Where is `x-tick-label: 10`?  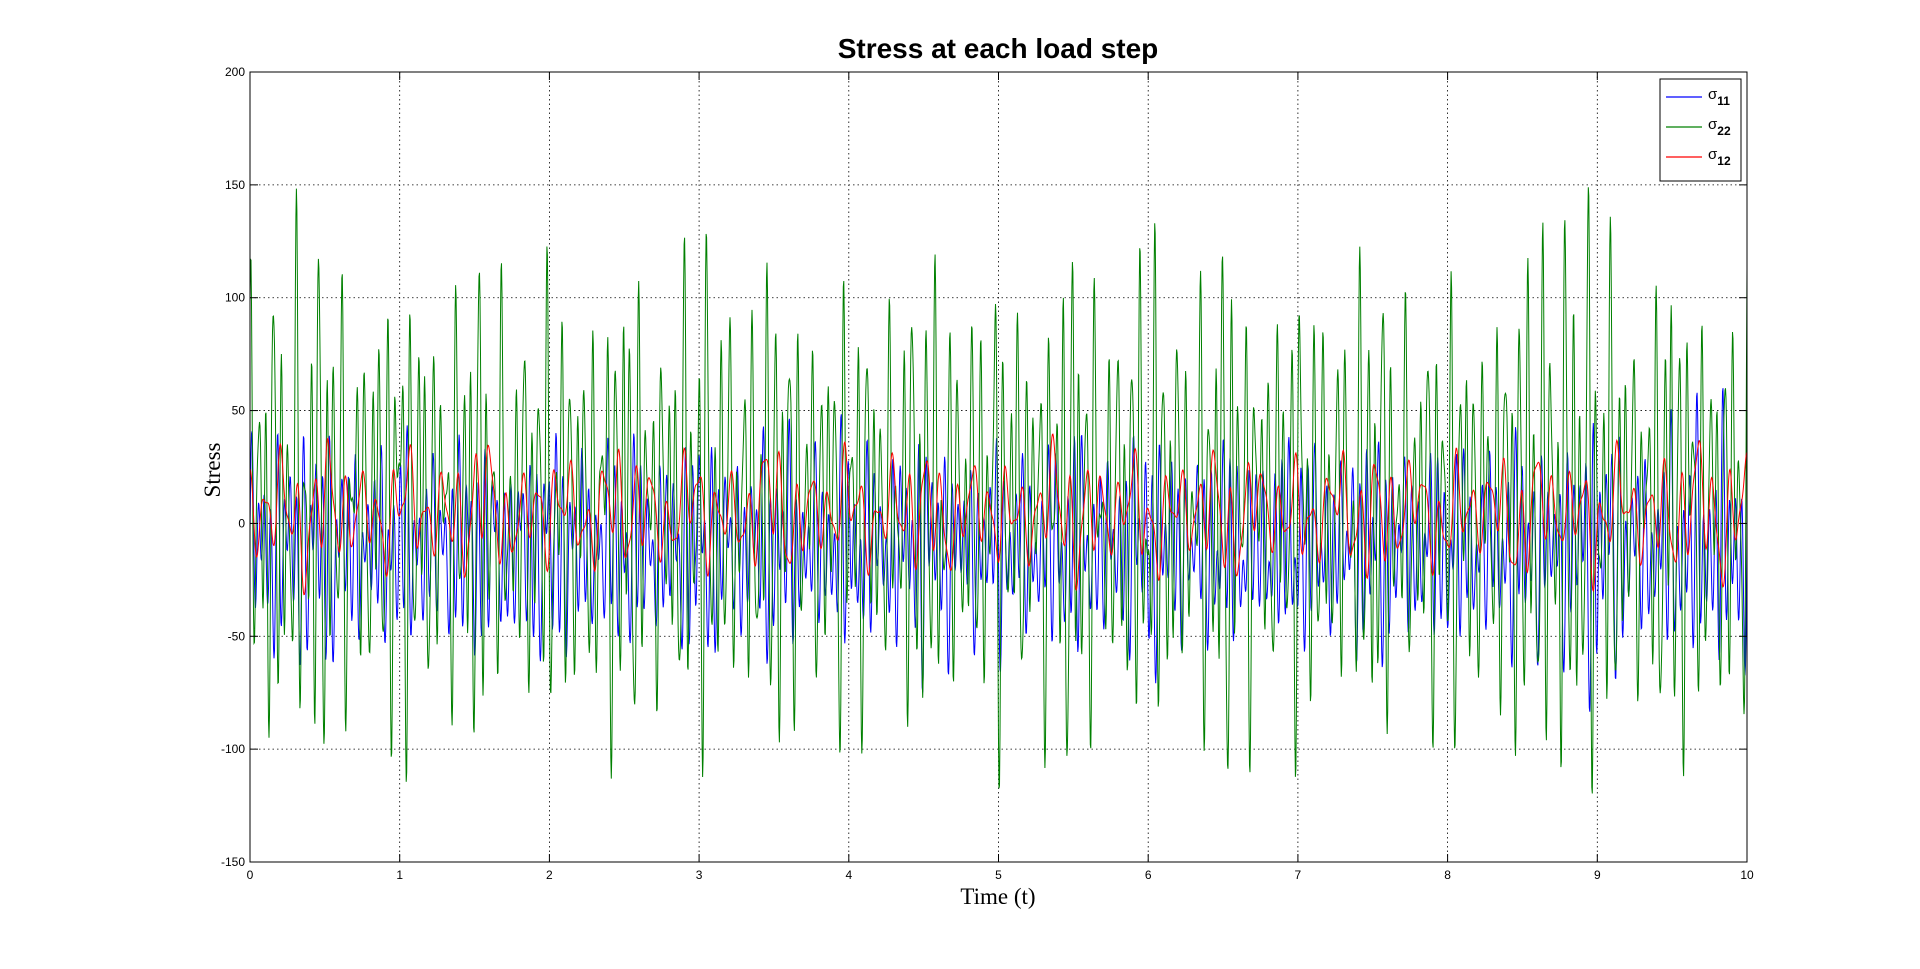 x-tick-label: 10 is located at coordinates (1747, 875).